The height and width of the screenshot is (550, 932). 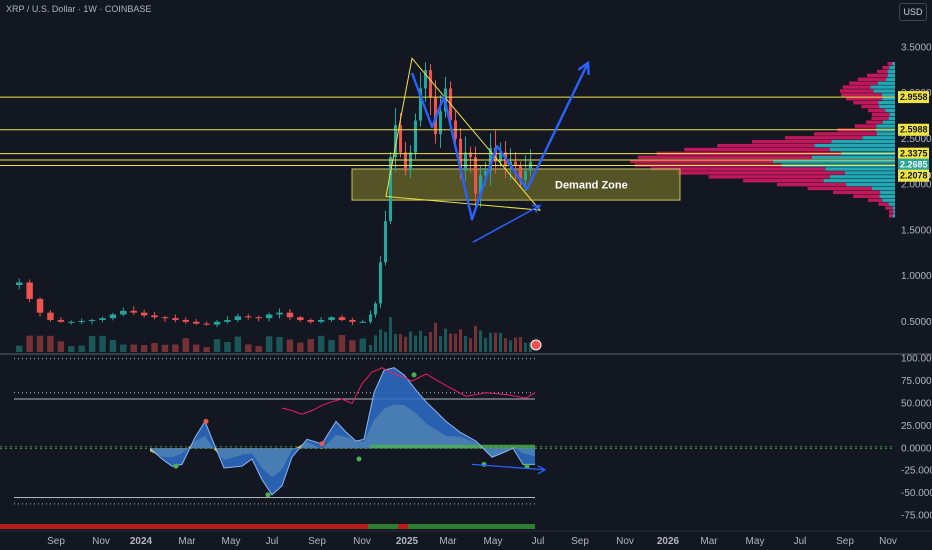 What do you see at coordinates (403, 526) in the screenshot?
I see `regime-strip-bear` at bounding box center [403, 526].